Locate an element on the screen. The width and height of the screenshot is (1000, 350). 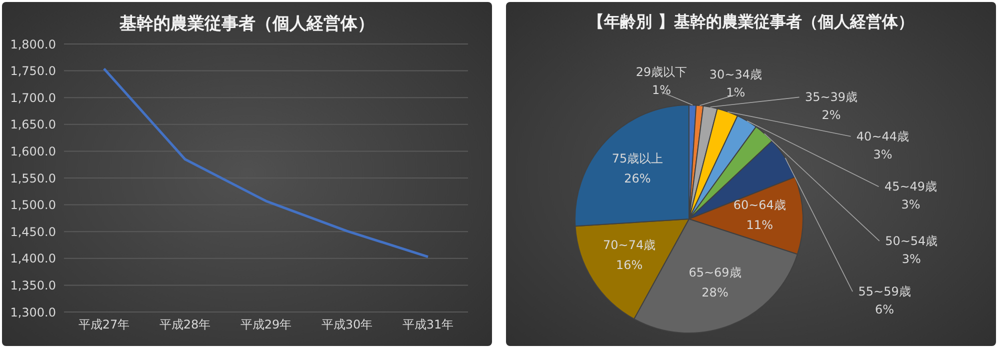
x-tick-label: 平成30年 is located at coordinates (347, 325).